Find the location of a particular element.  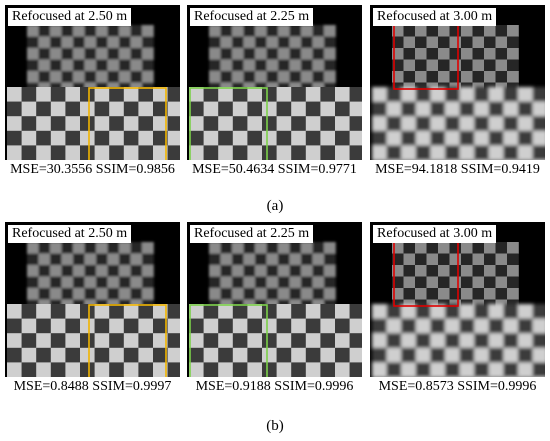

metrics-label: MSE=0.8573 SSIM=0.9996 is located at coordinates (457, 387).